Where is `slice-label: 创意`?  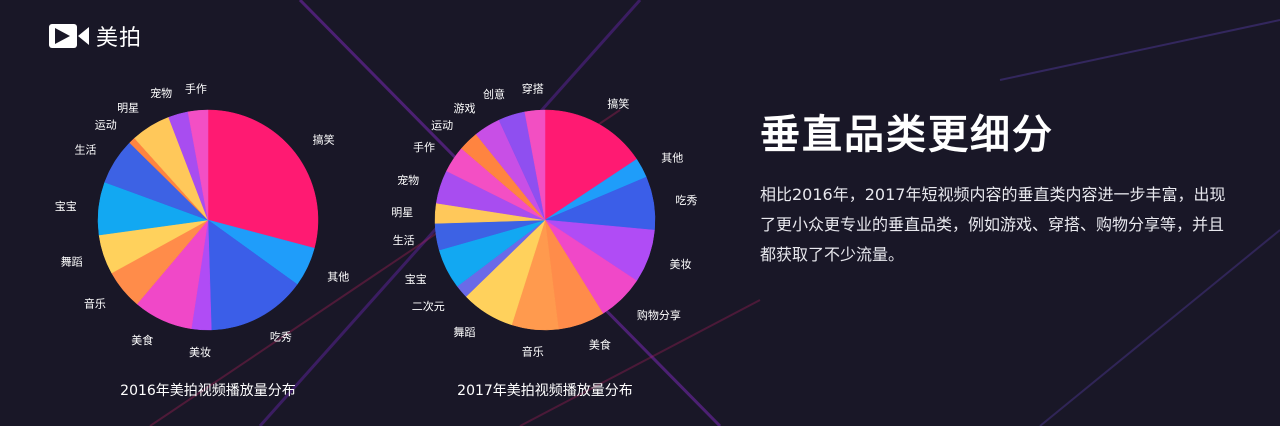 slice-label: 创意 is located at coordinates (494, 94).